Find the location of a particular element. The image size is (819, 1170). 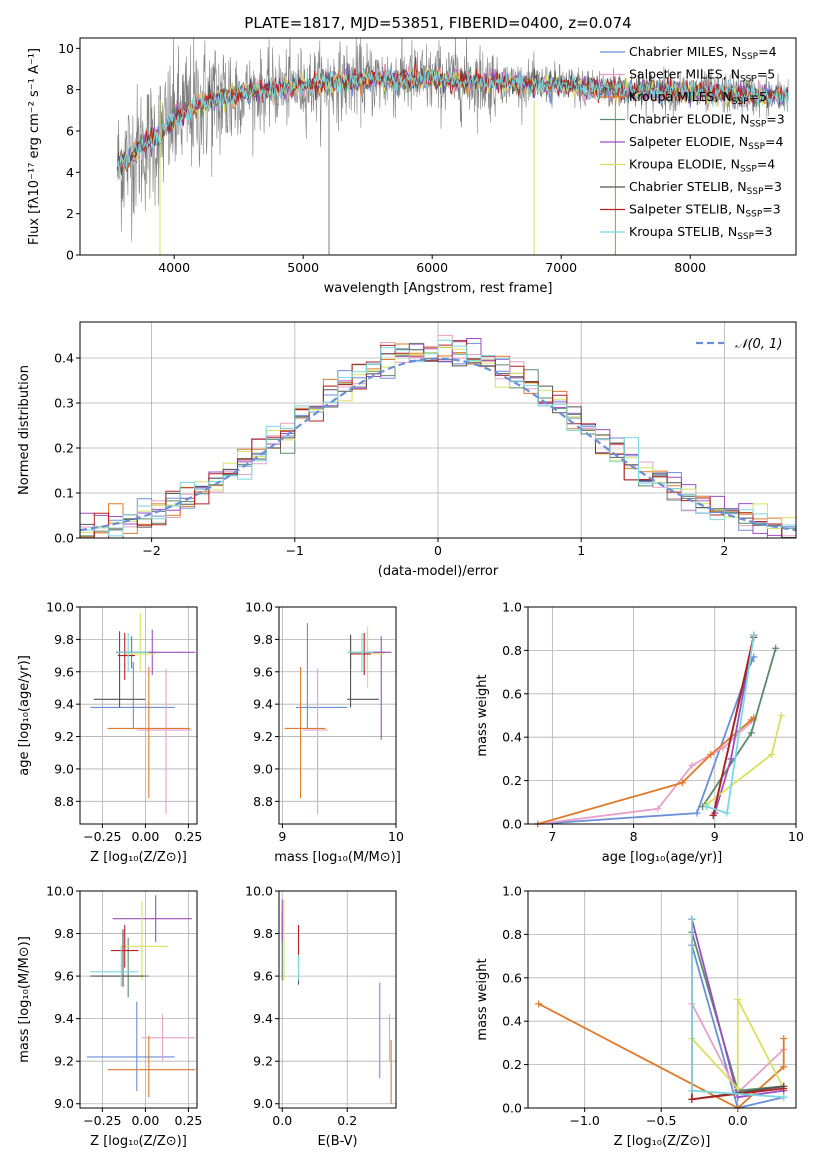

weight_vs_age-frame is located at coordinates (662, 715).